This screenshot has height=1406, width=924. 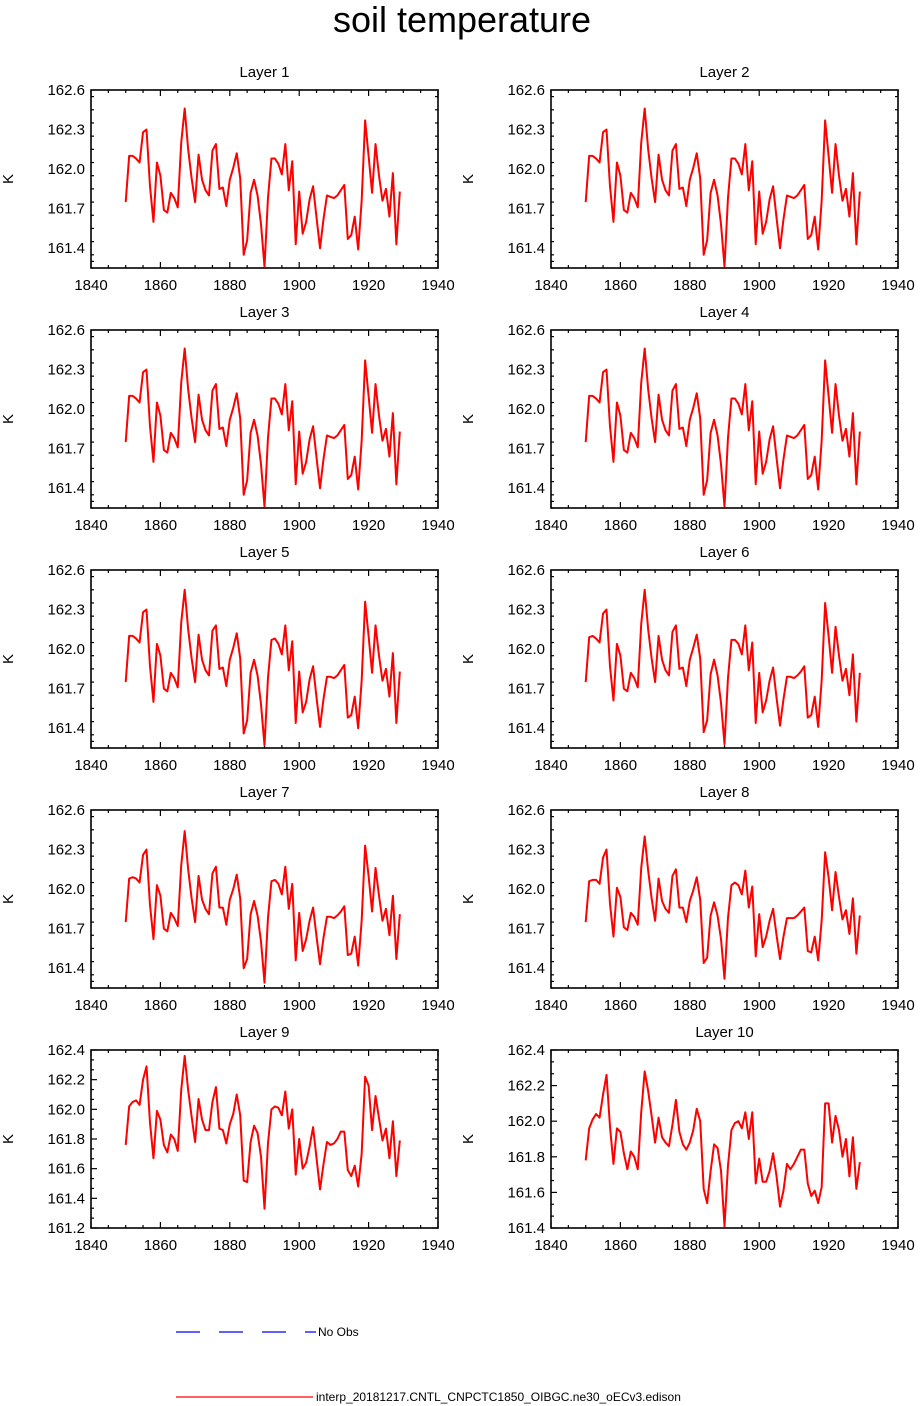 I want to click on panel-title: Layer 6, so click(x=724, y=552).